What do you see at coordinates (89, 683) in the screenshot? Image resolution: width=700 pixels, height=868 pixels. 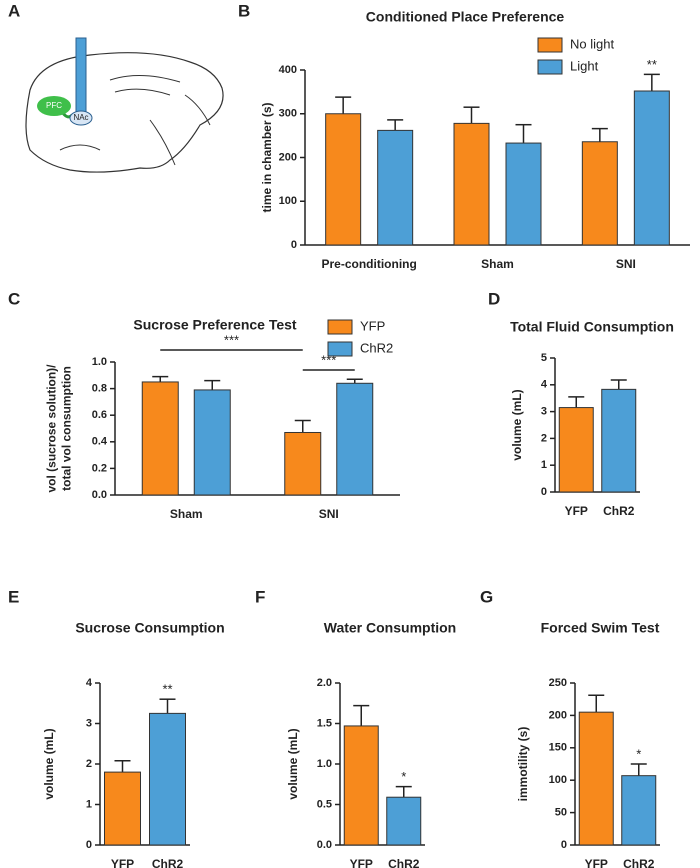 I see `y-tick-label: 4` at bounding box center [89, 683].